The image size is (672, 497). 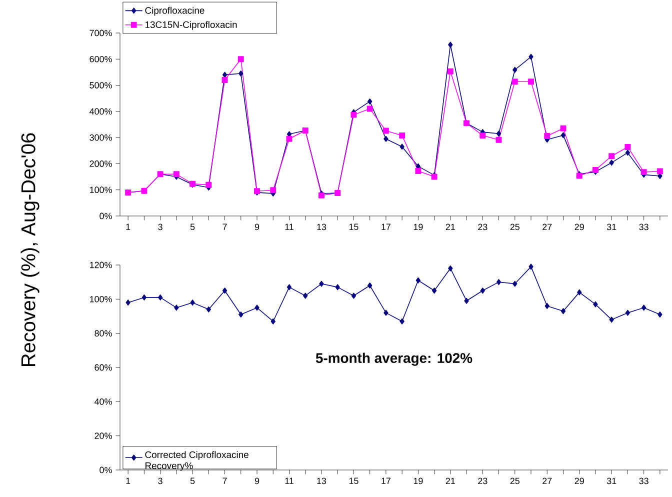 What do you see at coordinates (103, 435) in the screenshot?
I see `y-tick-label: 20%` at bounding box center [103, 435].